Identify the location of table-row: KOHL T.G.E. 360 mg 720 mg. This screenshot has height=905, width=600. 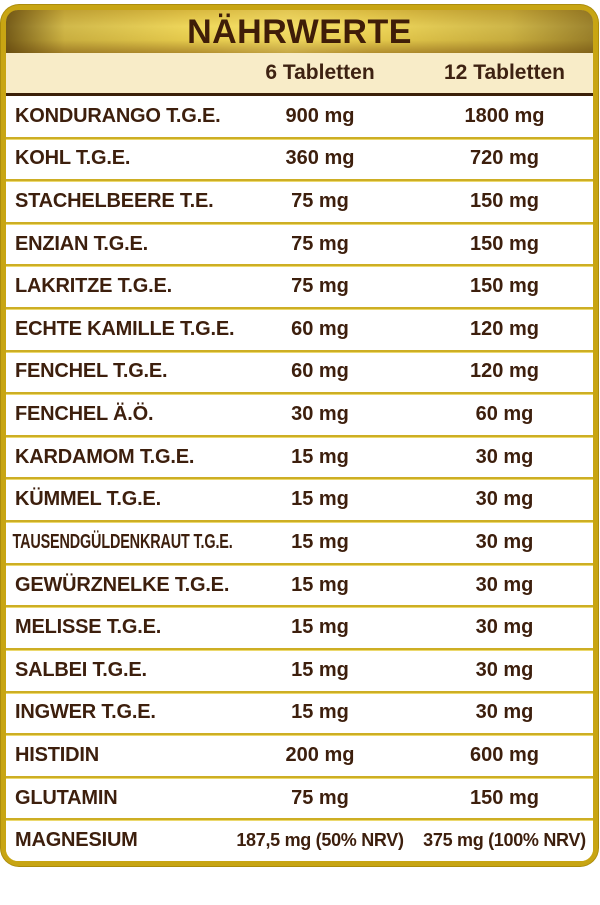
(299, 158).